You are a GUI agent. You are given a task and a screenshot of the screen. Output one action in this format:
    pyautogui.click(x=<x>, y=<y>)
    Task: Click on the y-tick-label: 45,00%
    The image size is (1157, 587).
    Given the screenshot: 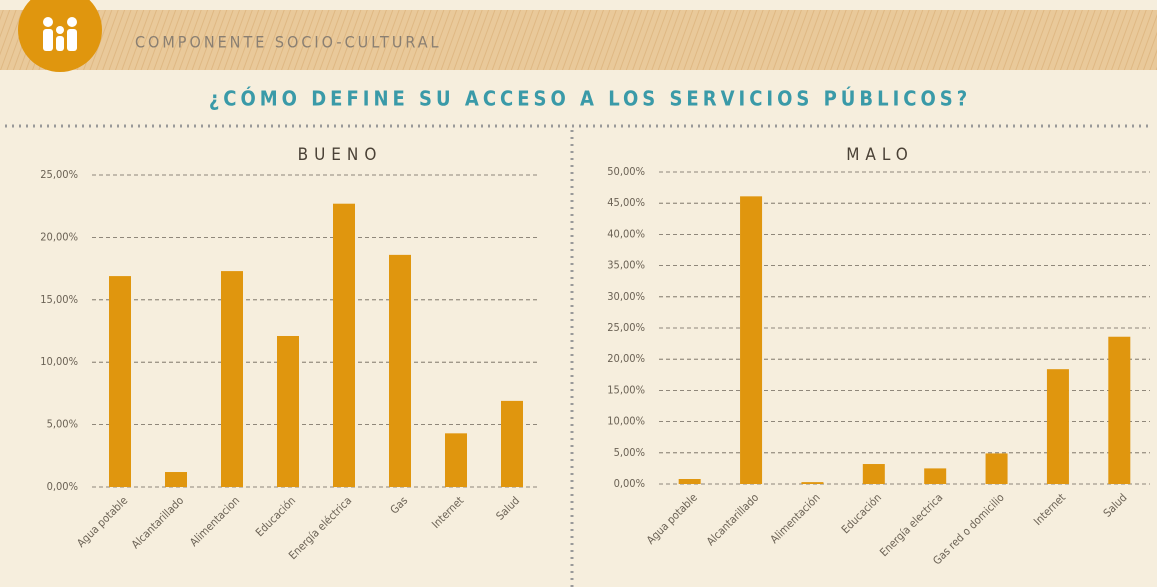 What is the action you would take?
    pyautogui.click(x=626, y=202)
    